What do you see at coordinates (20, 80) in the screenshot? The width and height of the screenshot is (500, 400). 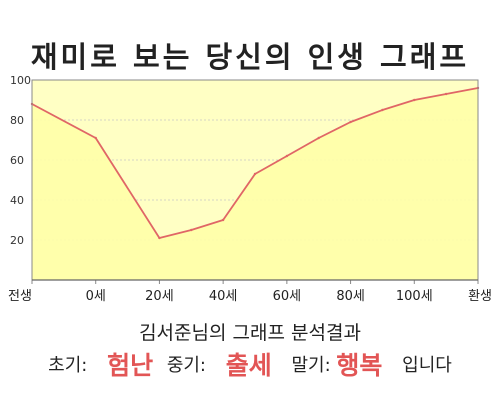 I see `y-tick-label-0: 100` at bounding box center [20, 80].